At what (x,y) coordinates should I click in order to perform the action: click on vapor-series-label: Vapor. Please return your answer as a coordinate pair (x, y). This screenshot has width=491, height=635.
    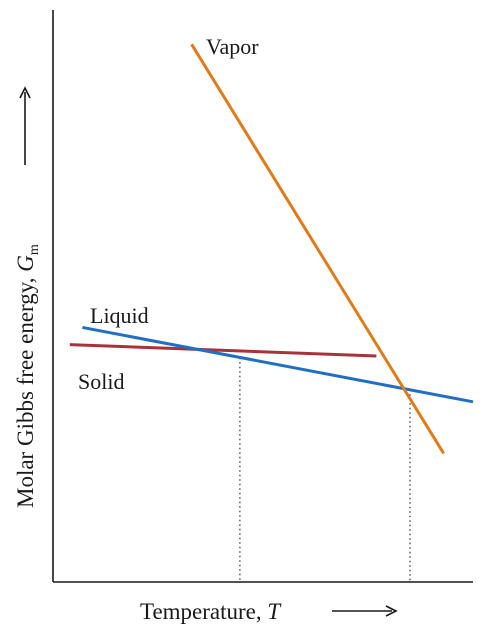
    Looking at the image, I should click on (232, 46).